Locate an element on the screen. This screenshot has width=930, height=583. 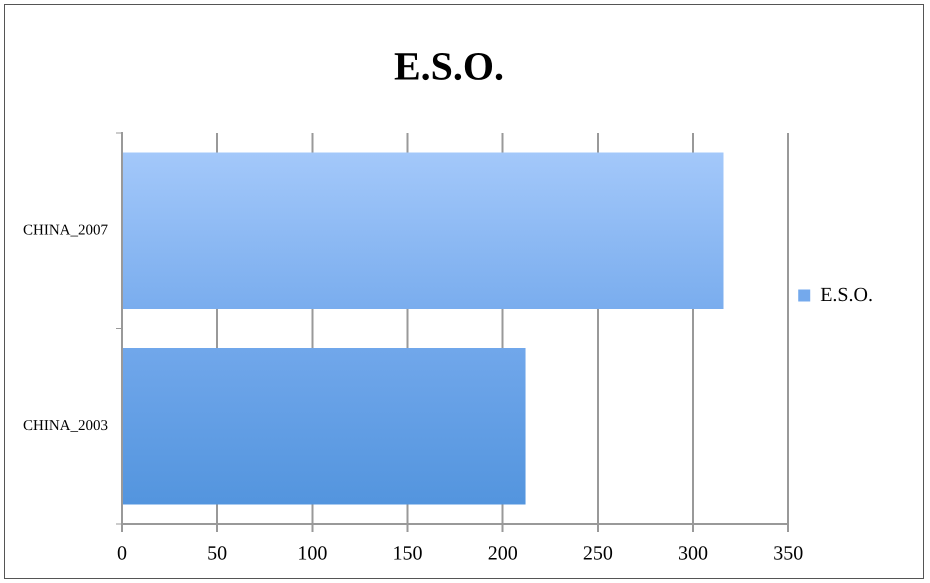
y-tick-label: CHINA_2003 is located at coordinates (65, 426).